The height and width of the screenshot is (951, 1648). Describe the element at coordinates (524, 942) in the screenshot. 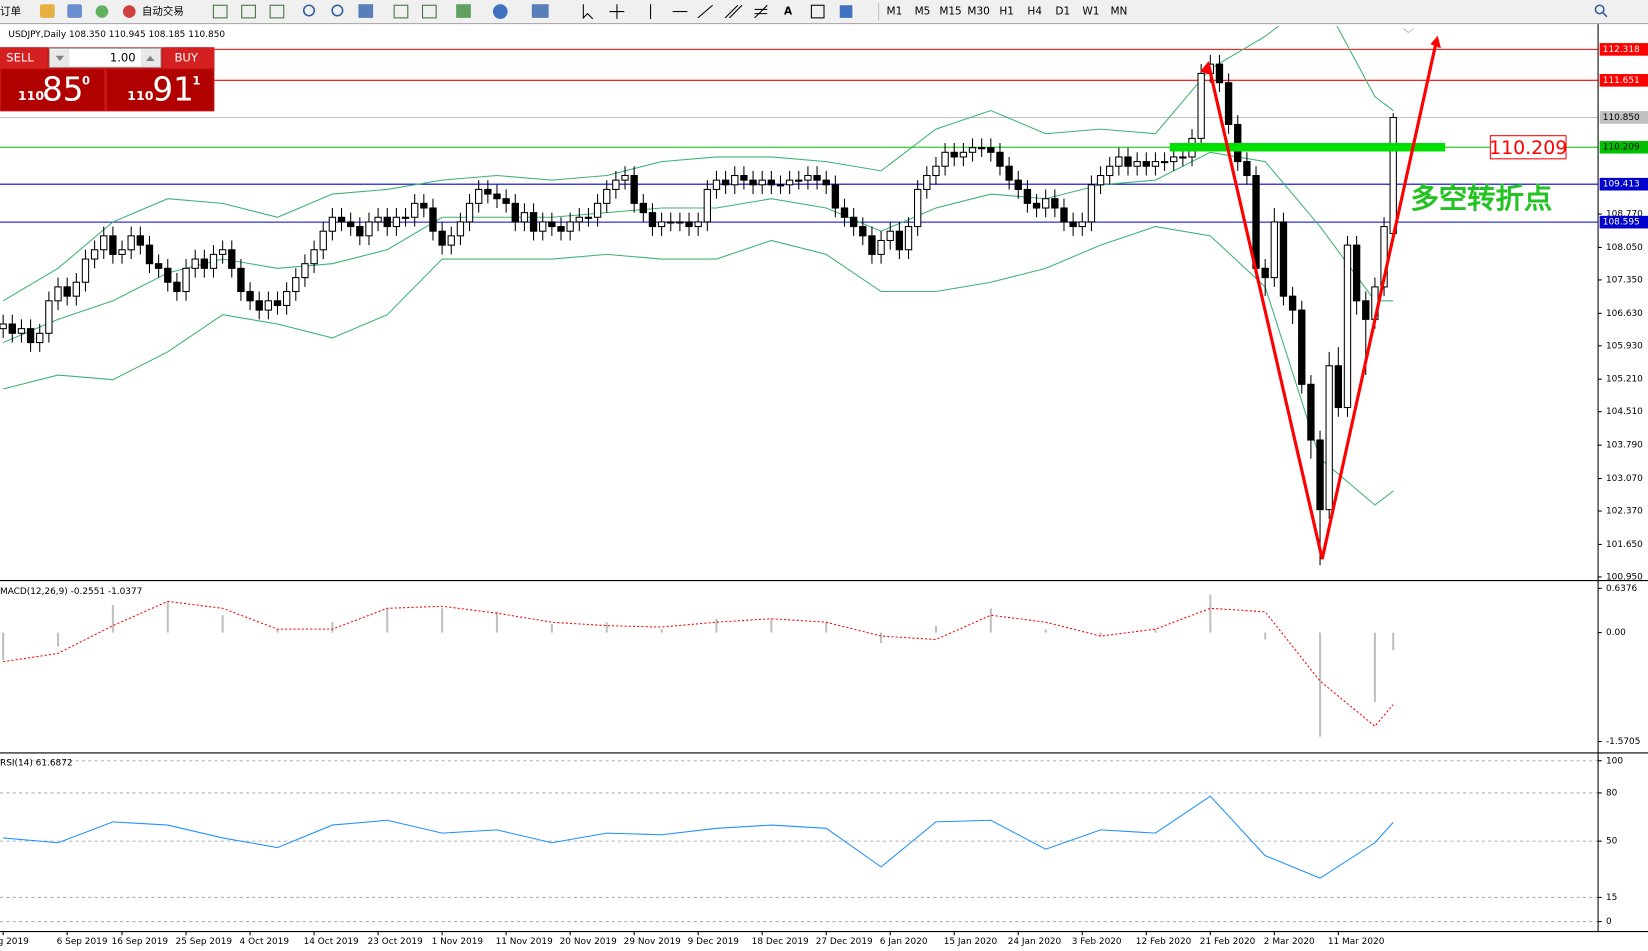

I see `x-tick-label: 11 Nov 2019` at that location.